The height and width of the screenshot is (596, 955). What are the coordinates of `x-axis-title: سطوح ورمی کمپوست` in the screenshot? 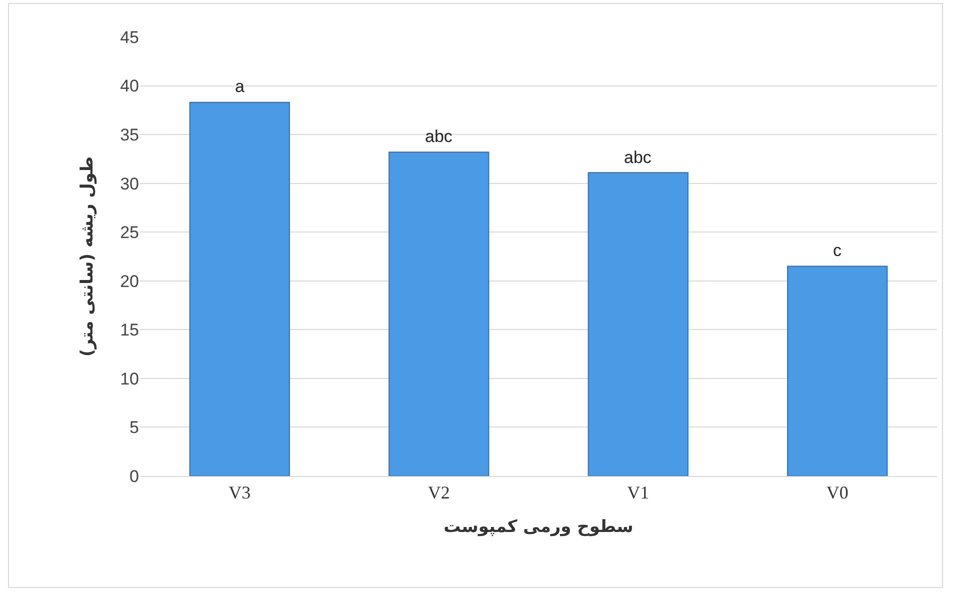 It's located at (539, 527).